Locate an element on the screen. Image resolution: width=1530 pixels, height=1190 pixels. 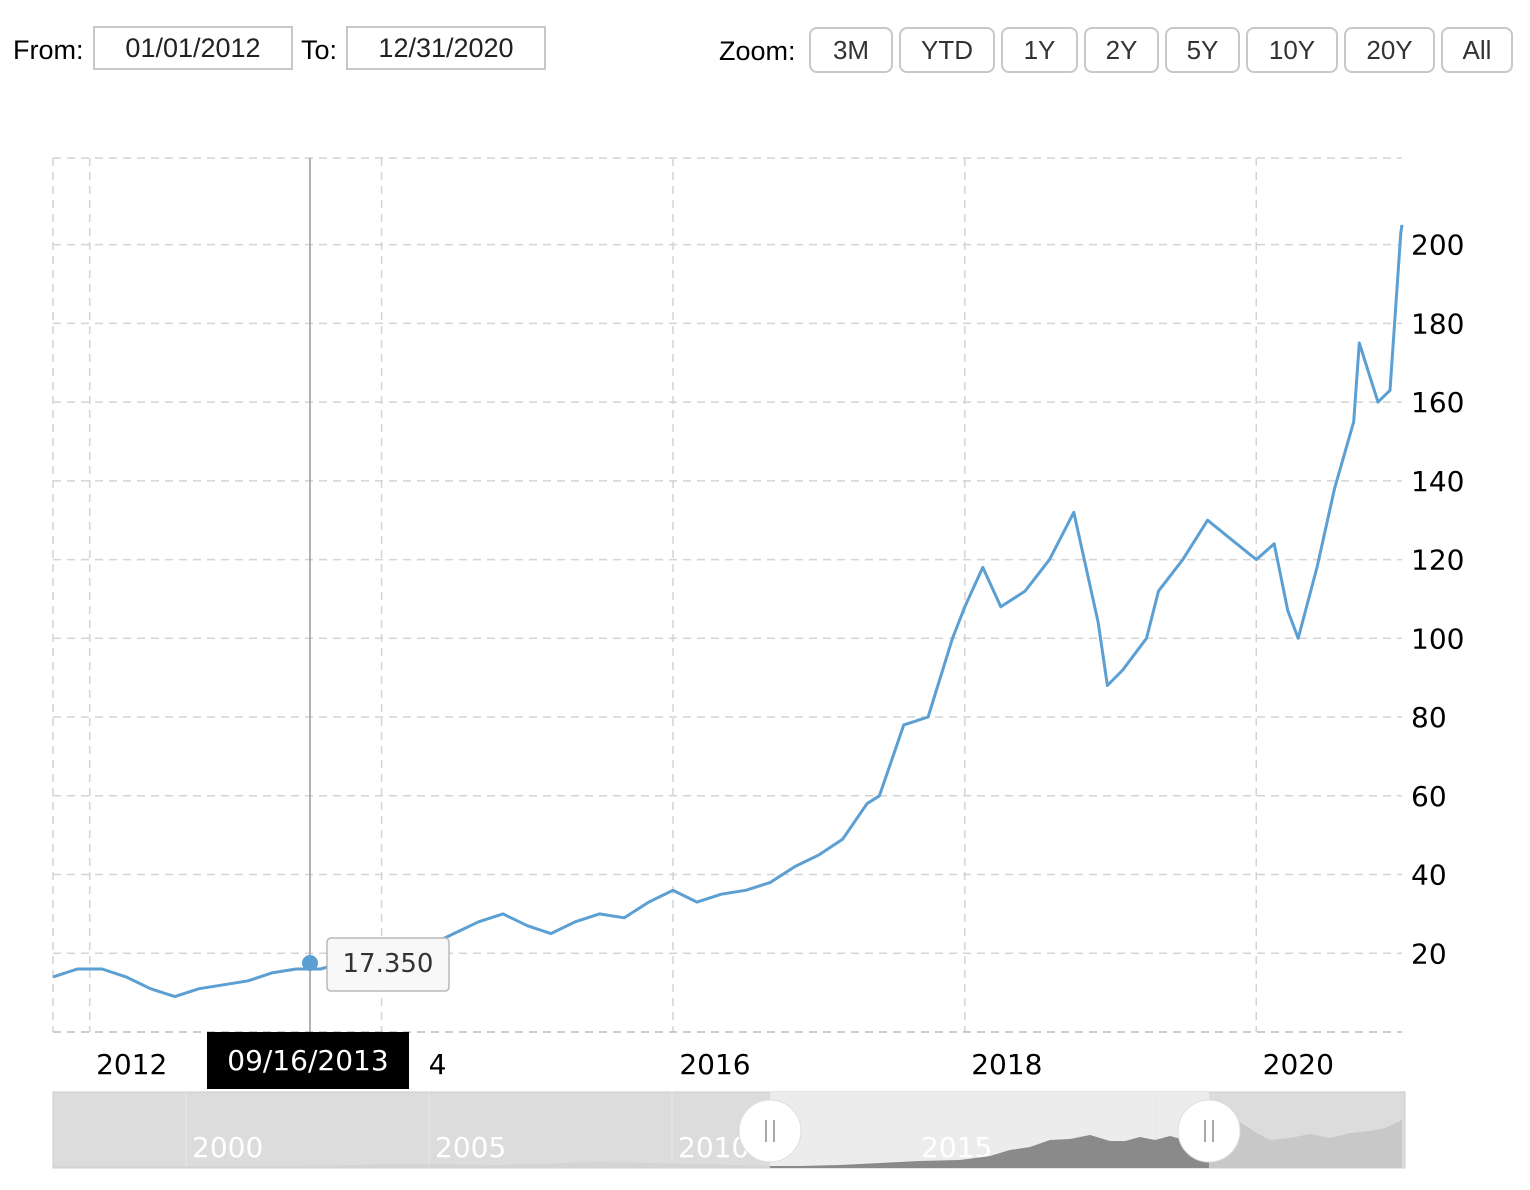
navigator: 20002005201020152020 is located at coordinates (729, 1130).